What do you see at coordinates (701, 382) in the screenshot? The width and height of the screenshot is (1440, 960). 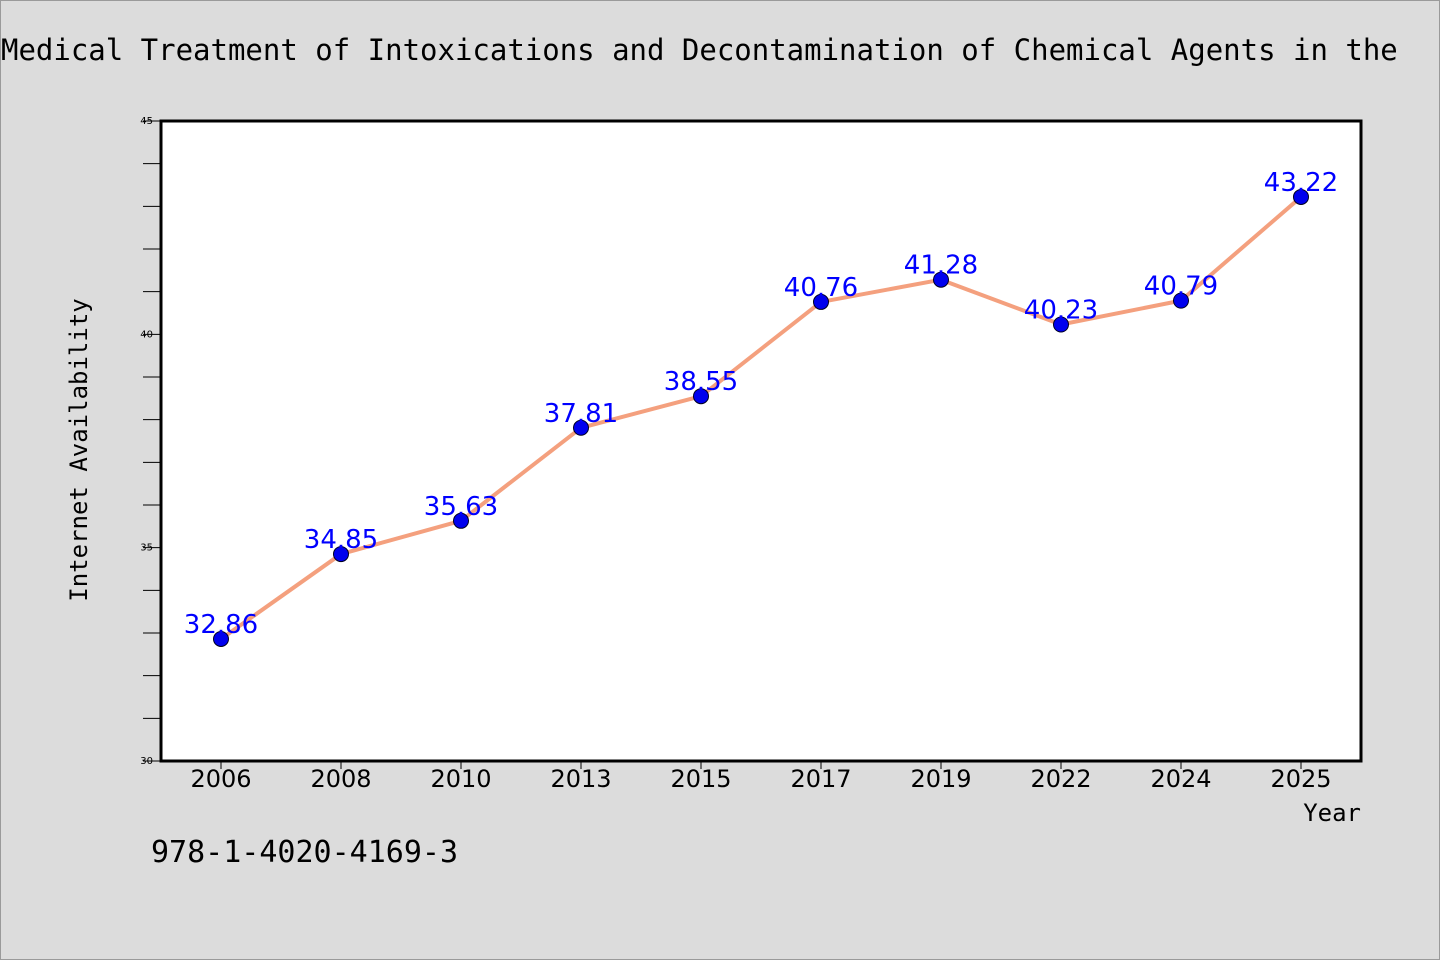 I see `data-label: 38.55` at bounding box center [701, 382].